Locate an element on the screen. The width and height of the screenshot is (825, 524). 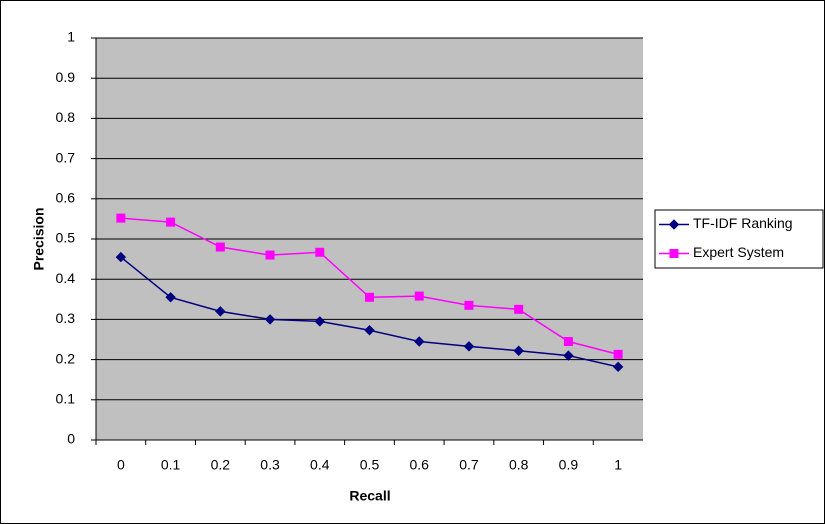
x-tick-label: 0.3 is located at coordinates (270, 465).